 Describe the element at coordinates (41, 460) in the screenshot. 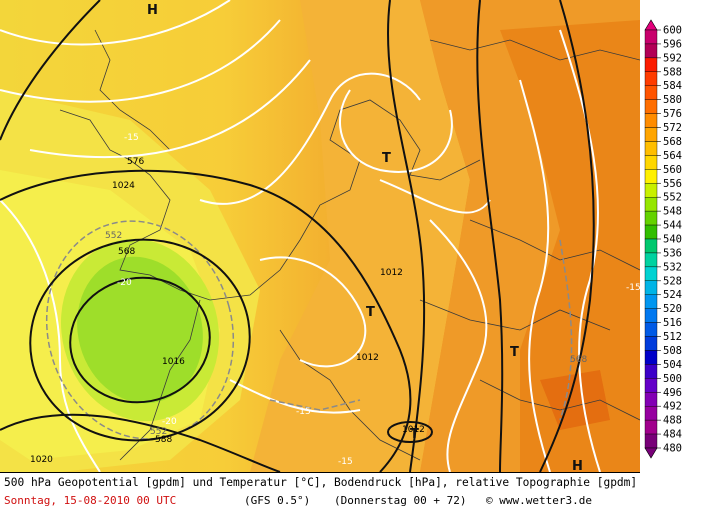

I see `pressure-label: 1020` at that location.